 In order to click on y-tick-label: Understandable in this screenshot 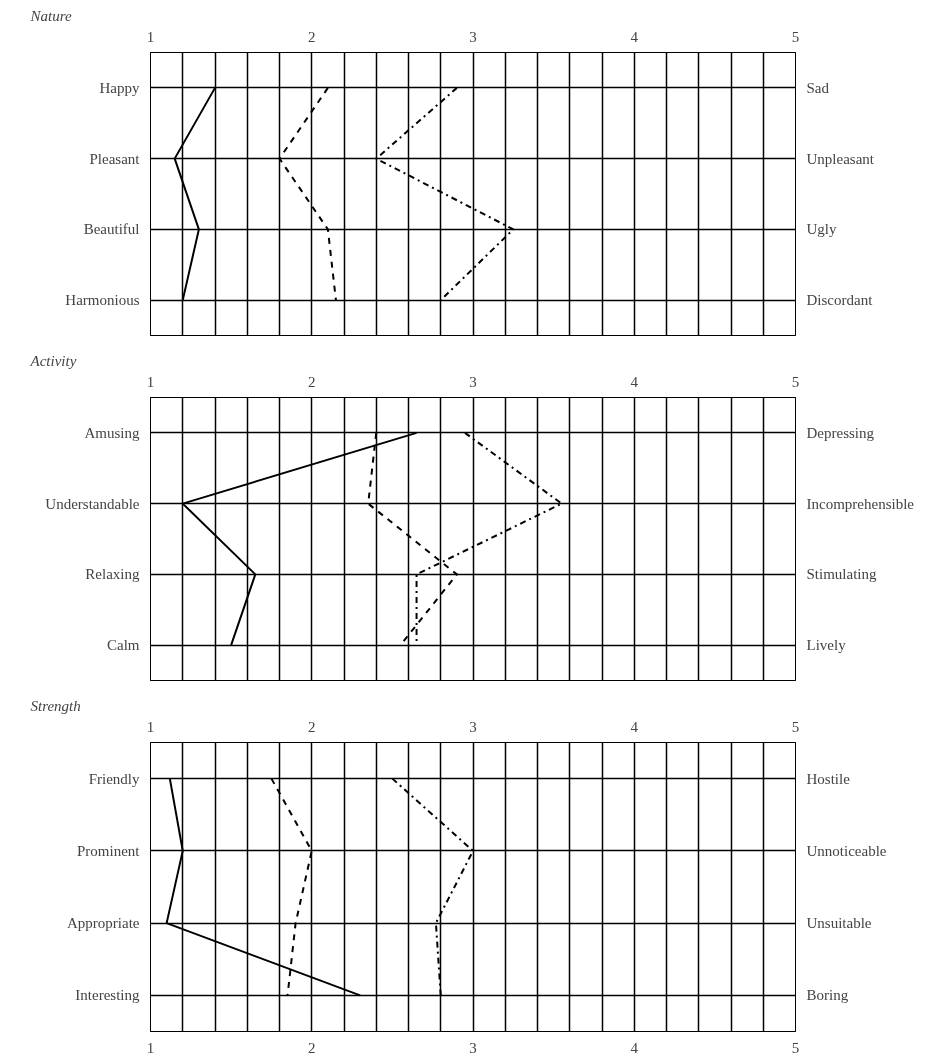, I will do `click(92, 503)`.